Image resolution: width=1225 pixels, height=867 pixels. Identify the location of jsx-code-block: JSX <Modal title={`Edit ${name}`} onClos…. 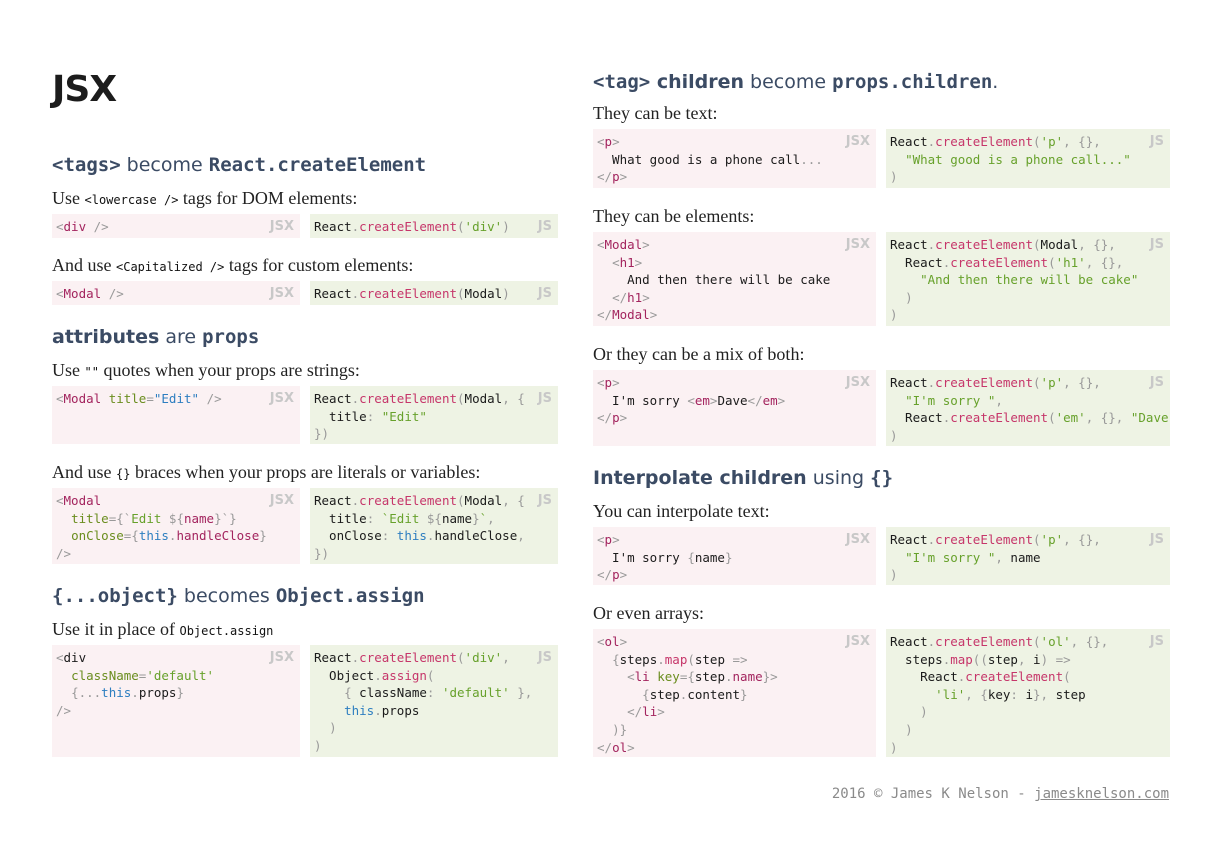
(176, 526).